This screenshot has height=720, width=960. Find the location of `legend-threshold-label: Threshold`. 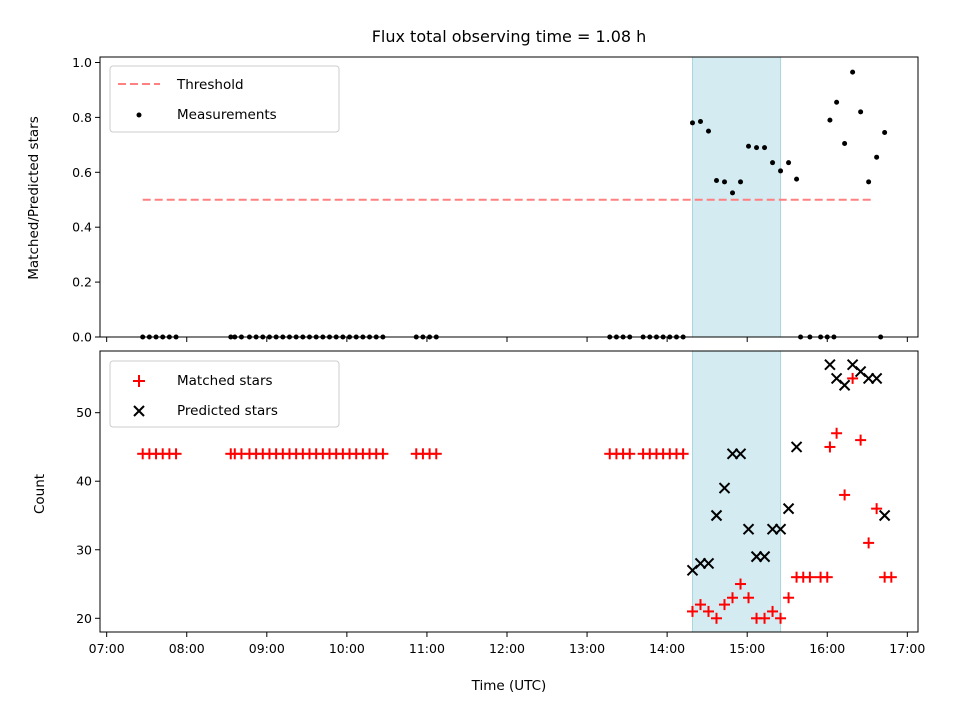

legend-threshold-label: Threshold is located at coordinates (210, 85).